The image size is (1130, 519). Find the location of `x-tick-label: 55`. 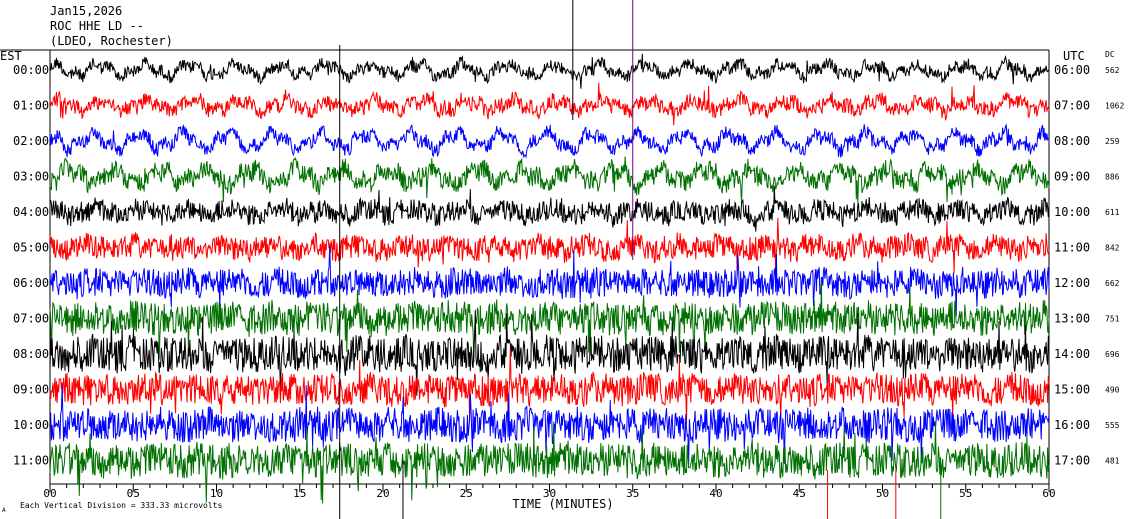

x-tick-label: 55 is located at coordinates (965, 493).